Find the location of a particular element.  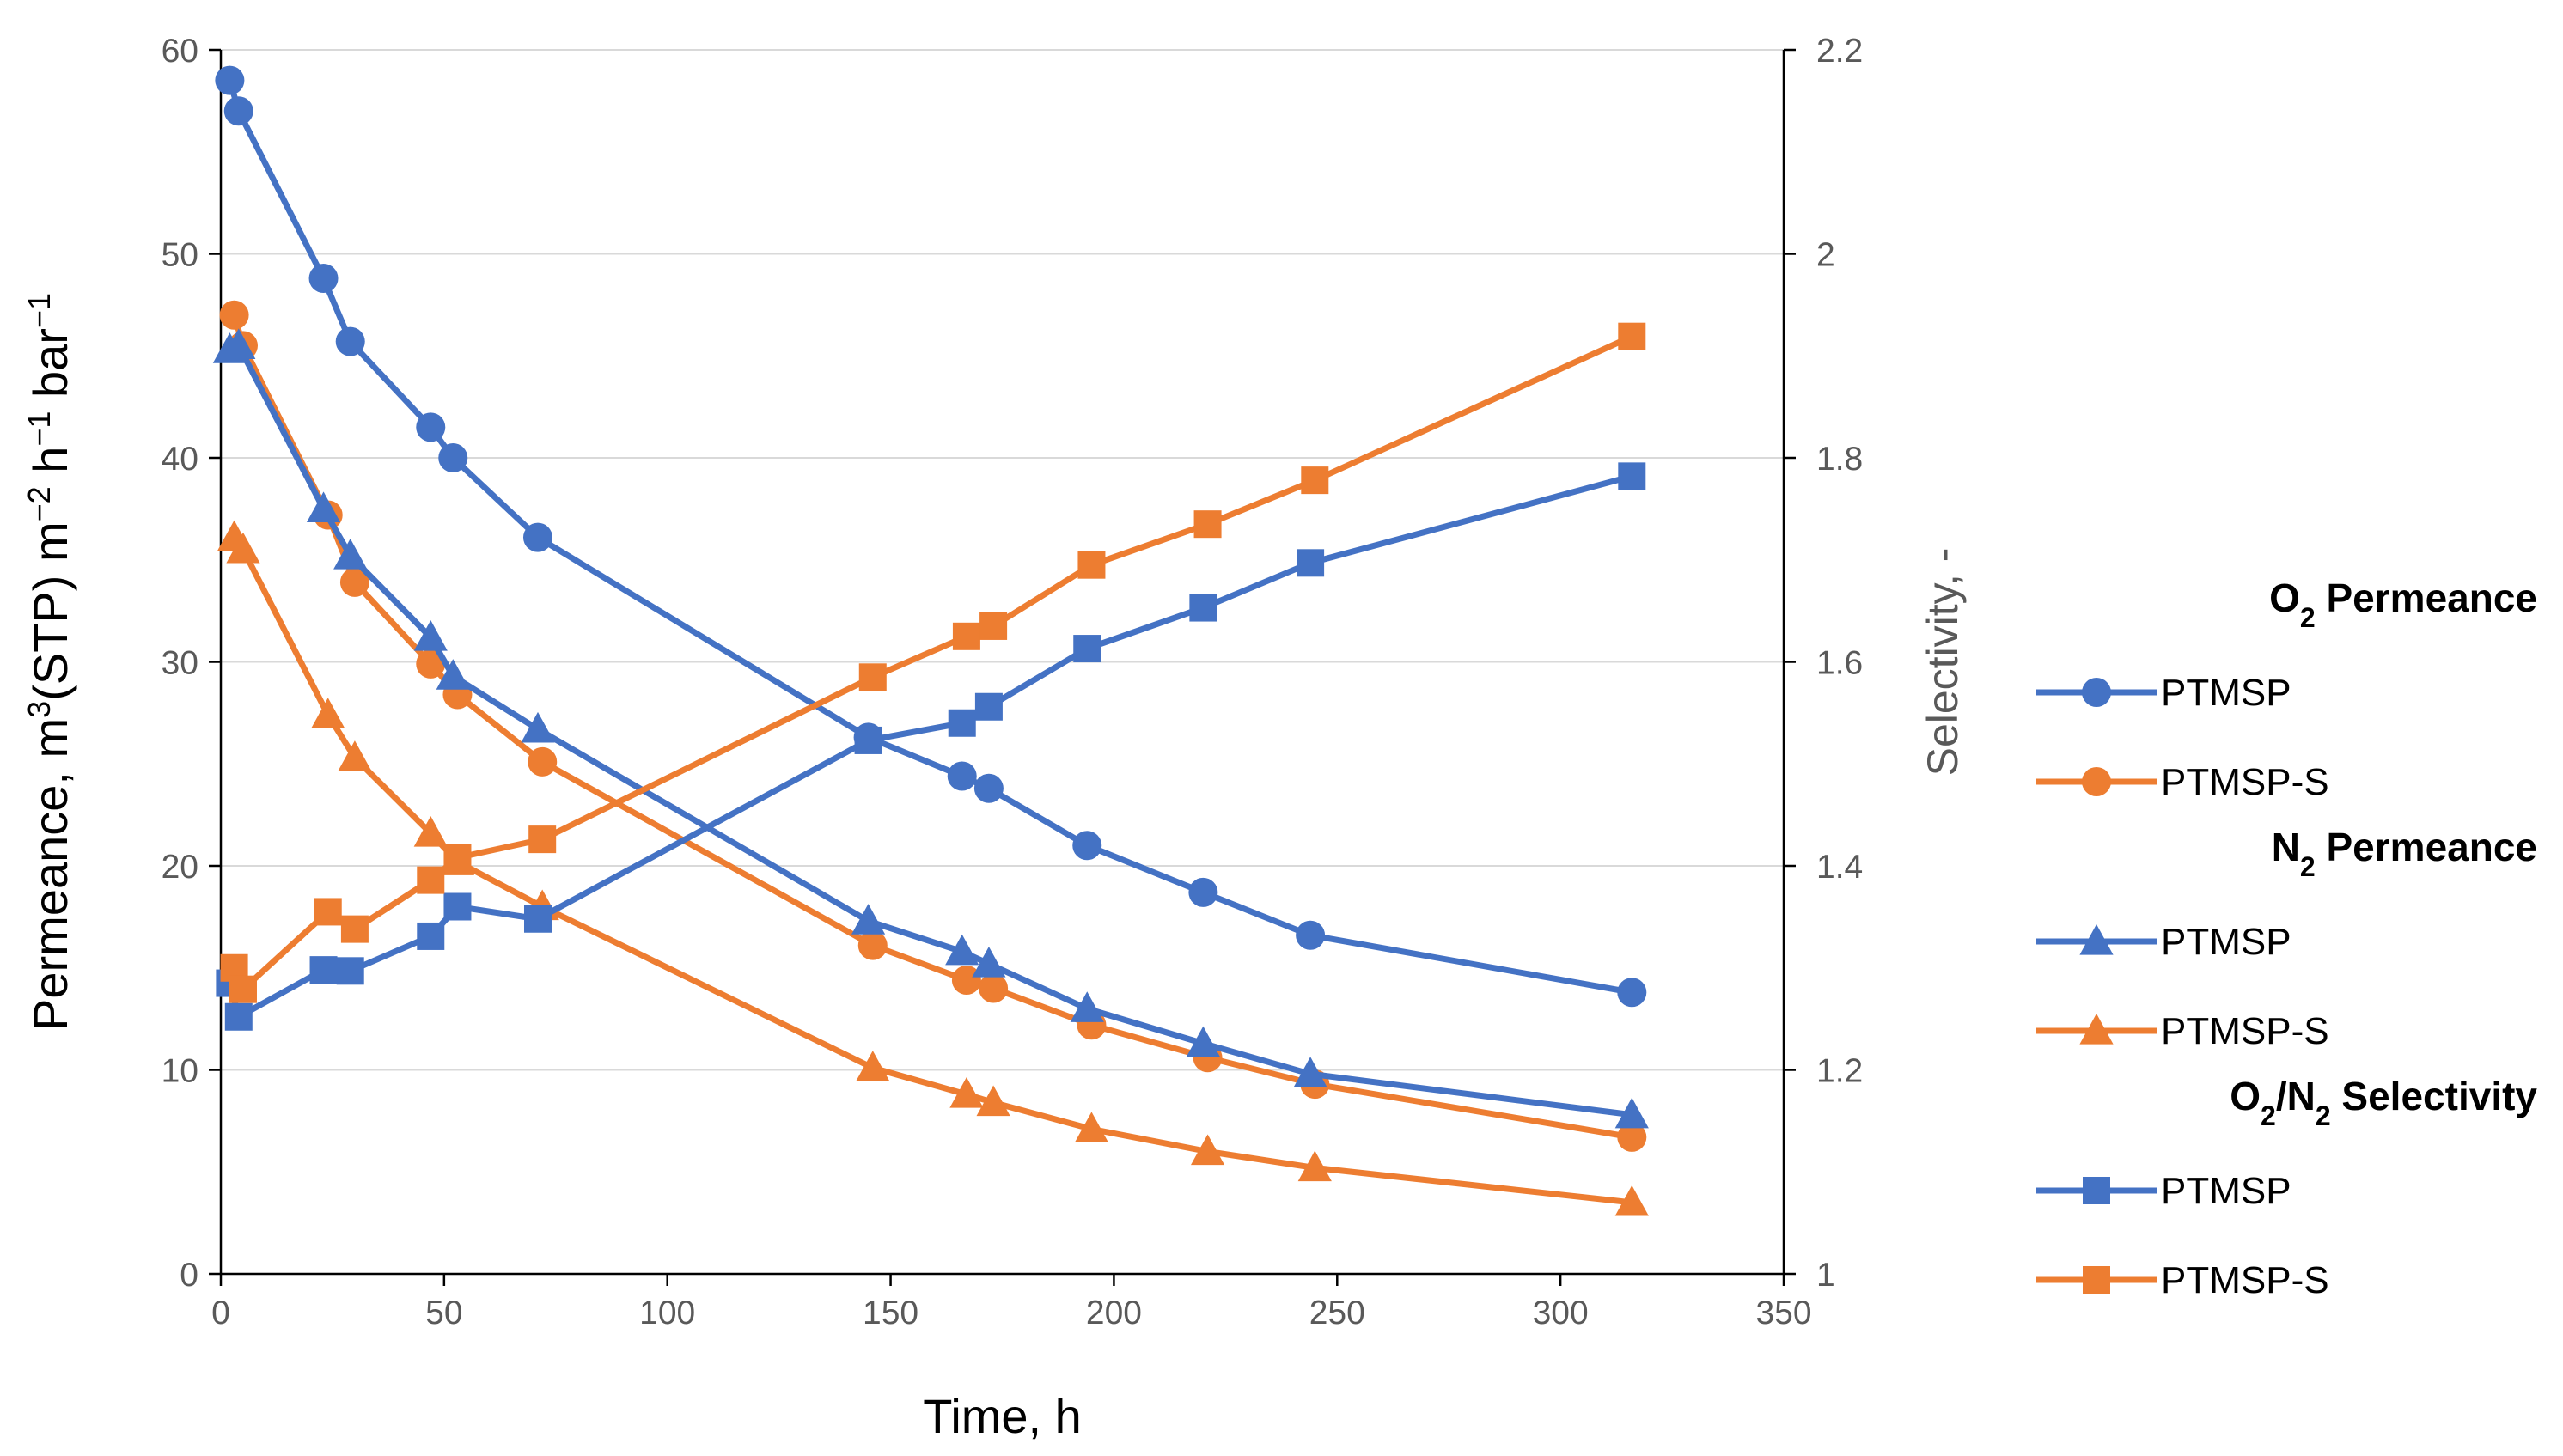

x-tick-label: 100 is located at coordinates (667, 1313).